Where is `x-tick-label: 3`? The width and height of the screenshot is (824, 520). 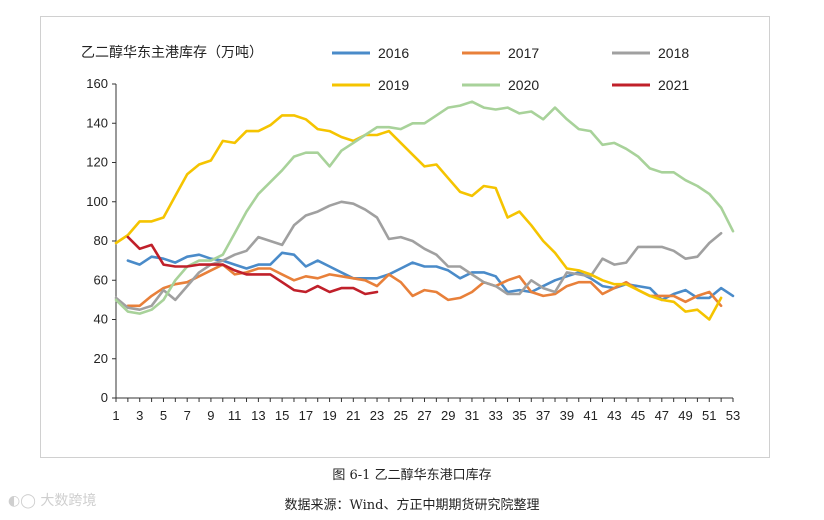 x-tick-label: 3 is located at coordinates (139, 415).